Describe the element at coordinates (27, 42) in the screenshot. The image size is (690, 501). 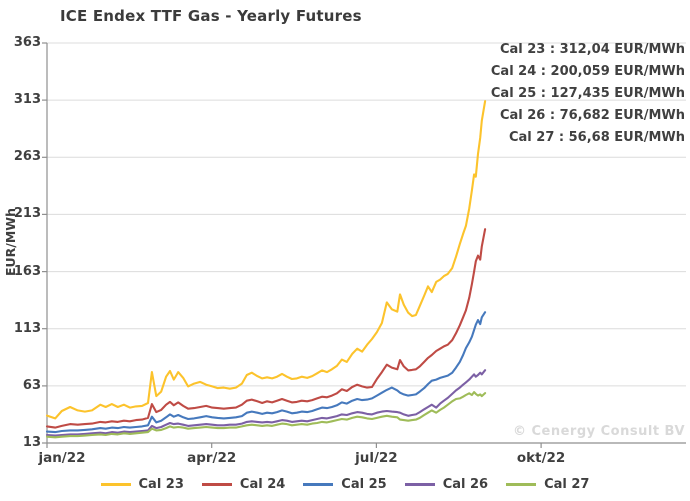
I see `y-tick-label: 363` at that location.